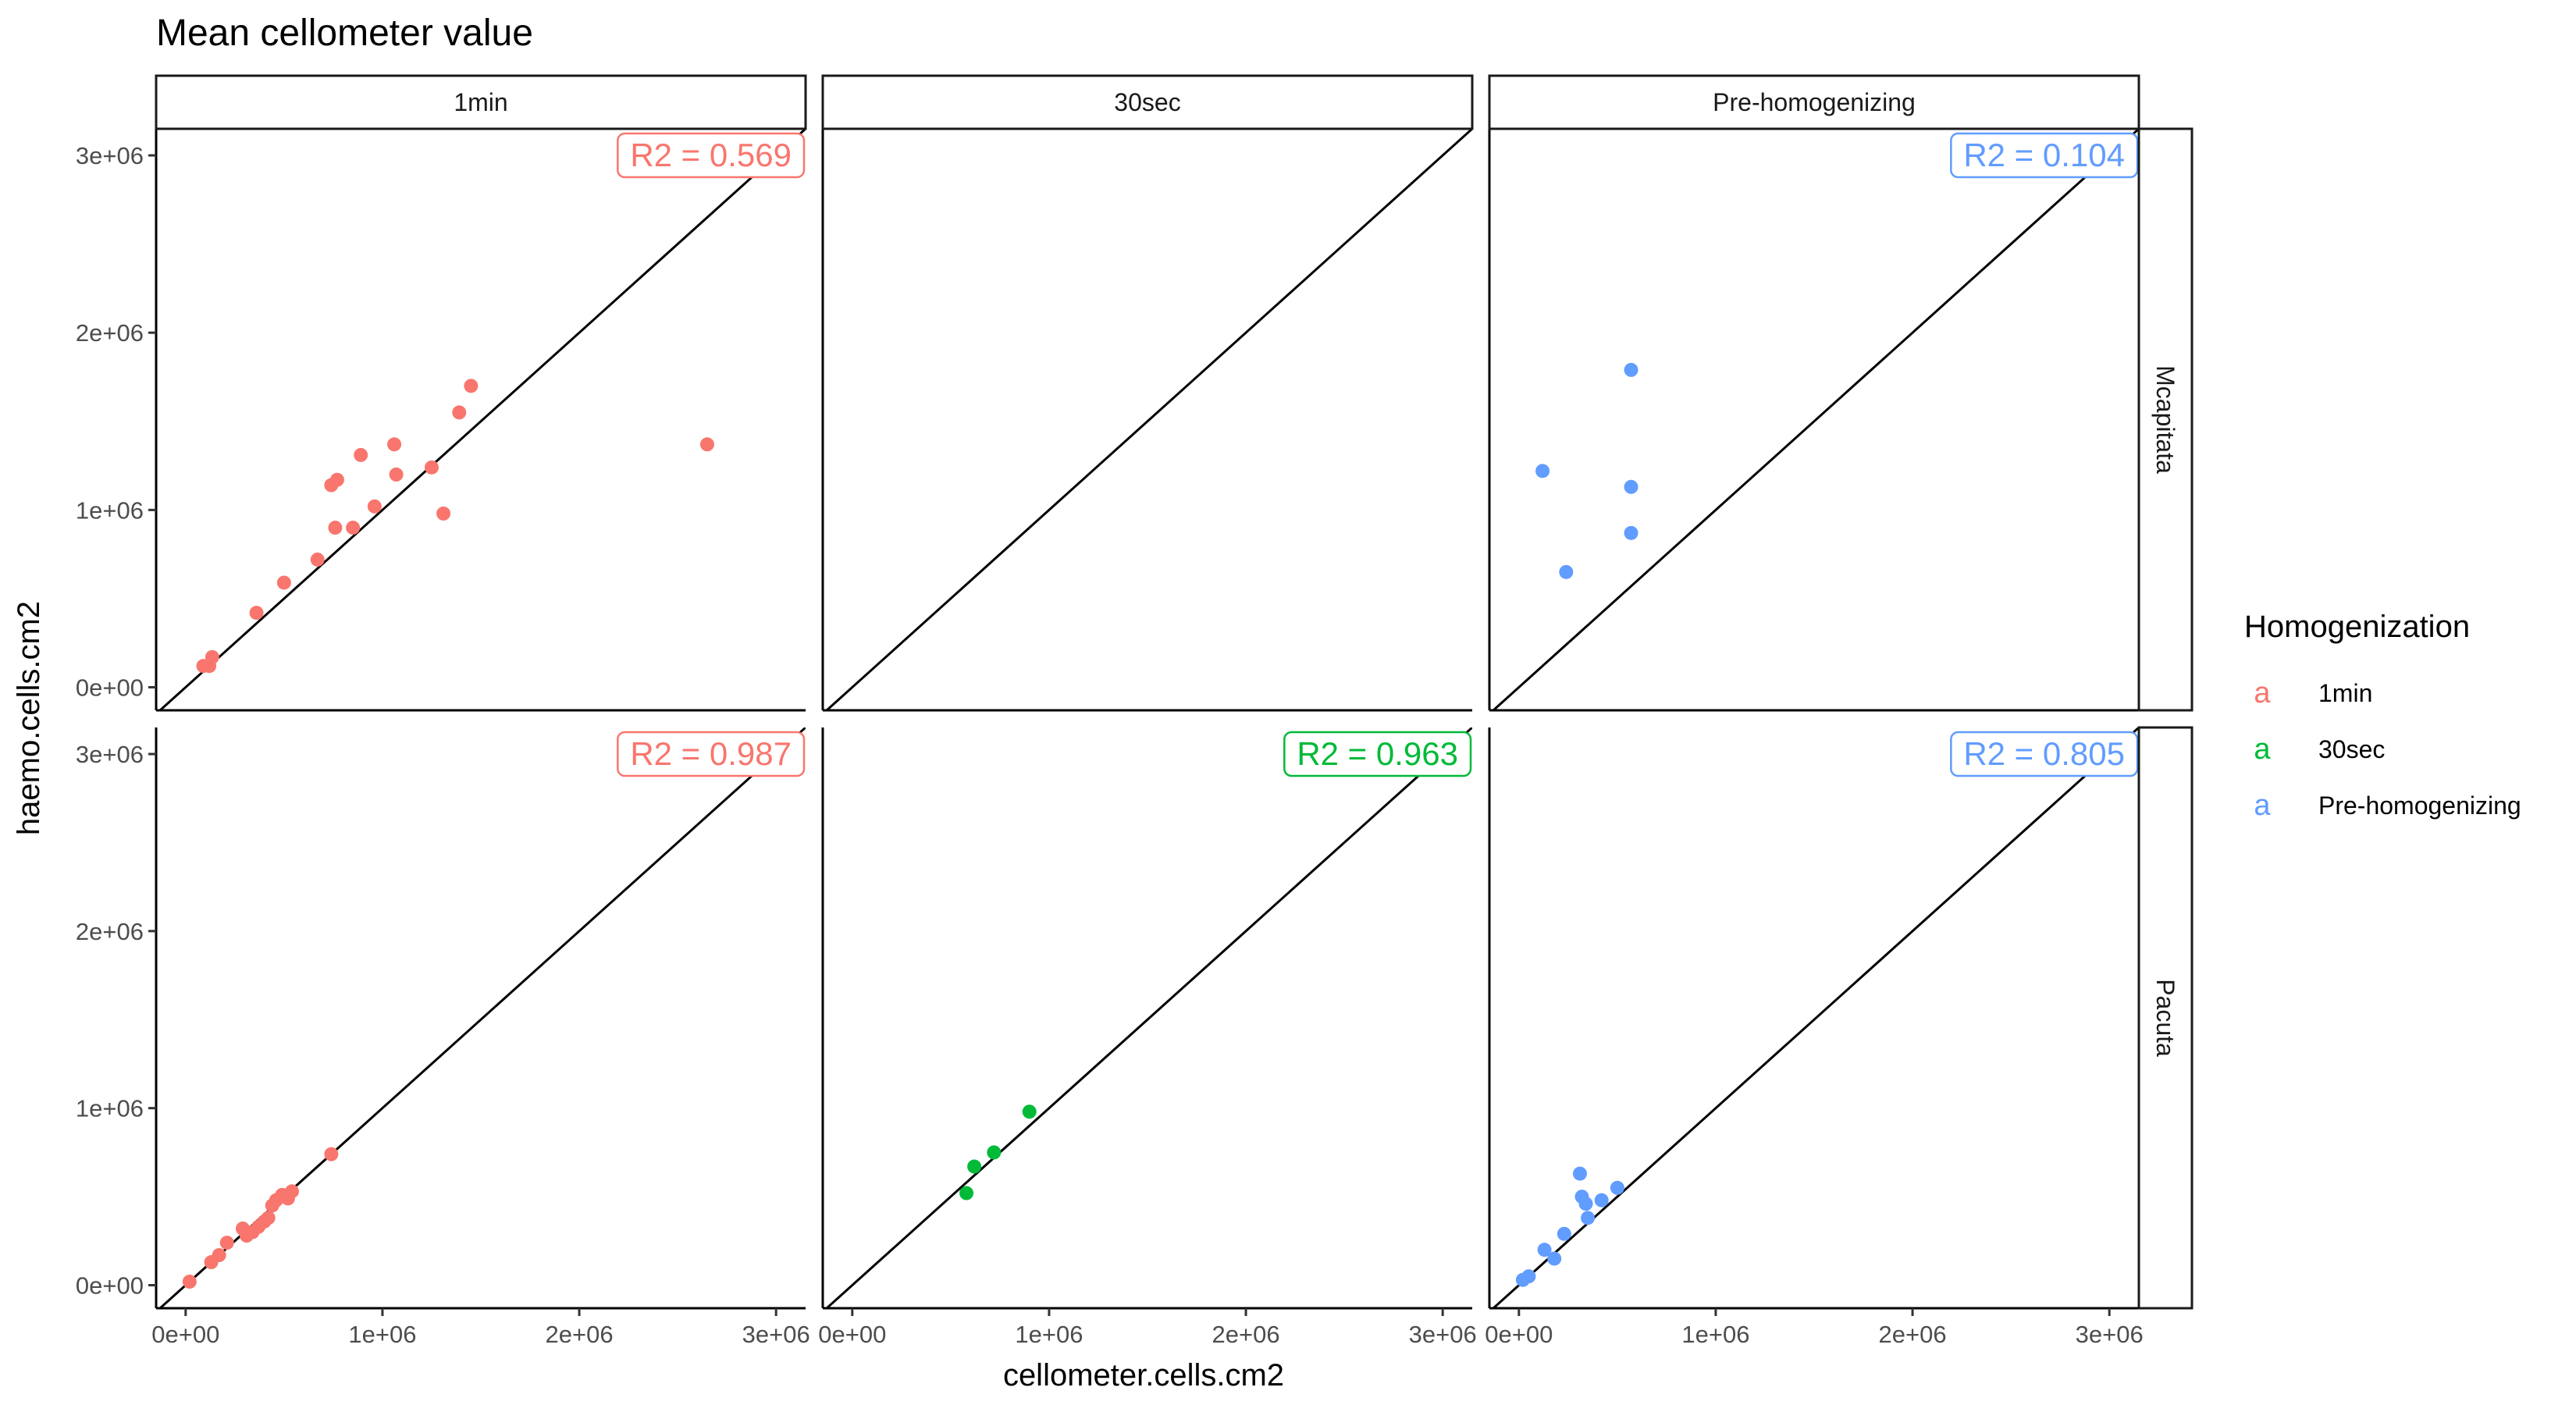 The width and height of the screenshot is (2576, 1405). I want to click on r2-label: R2 = 0.104, so click(2044, 155).